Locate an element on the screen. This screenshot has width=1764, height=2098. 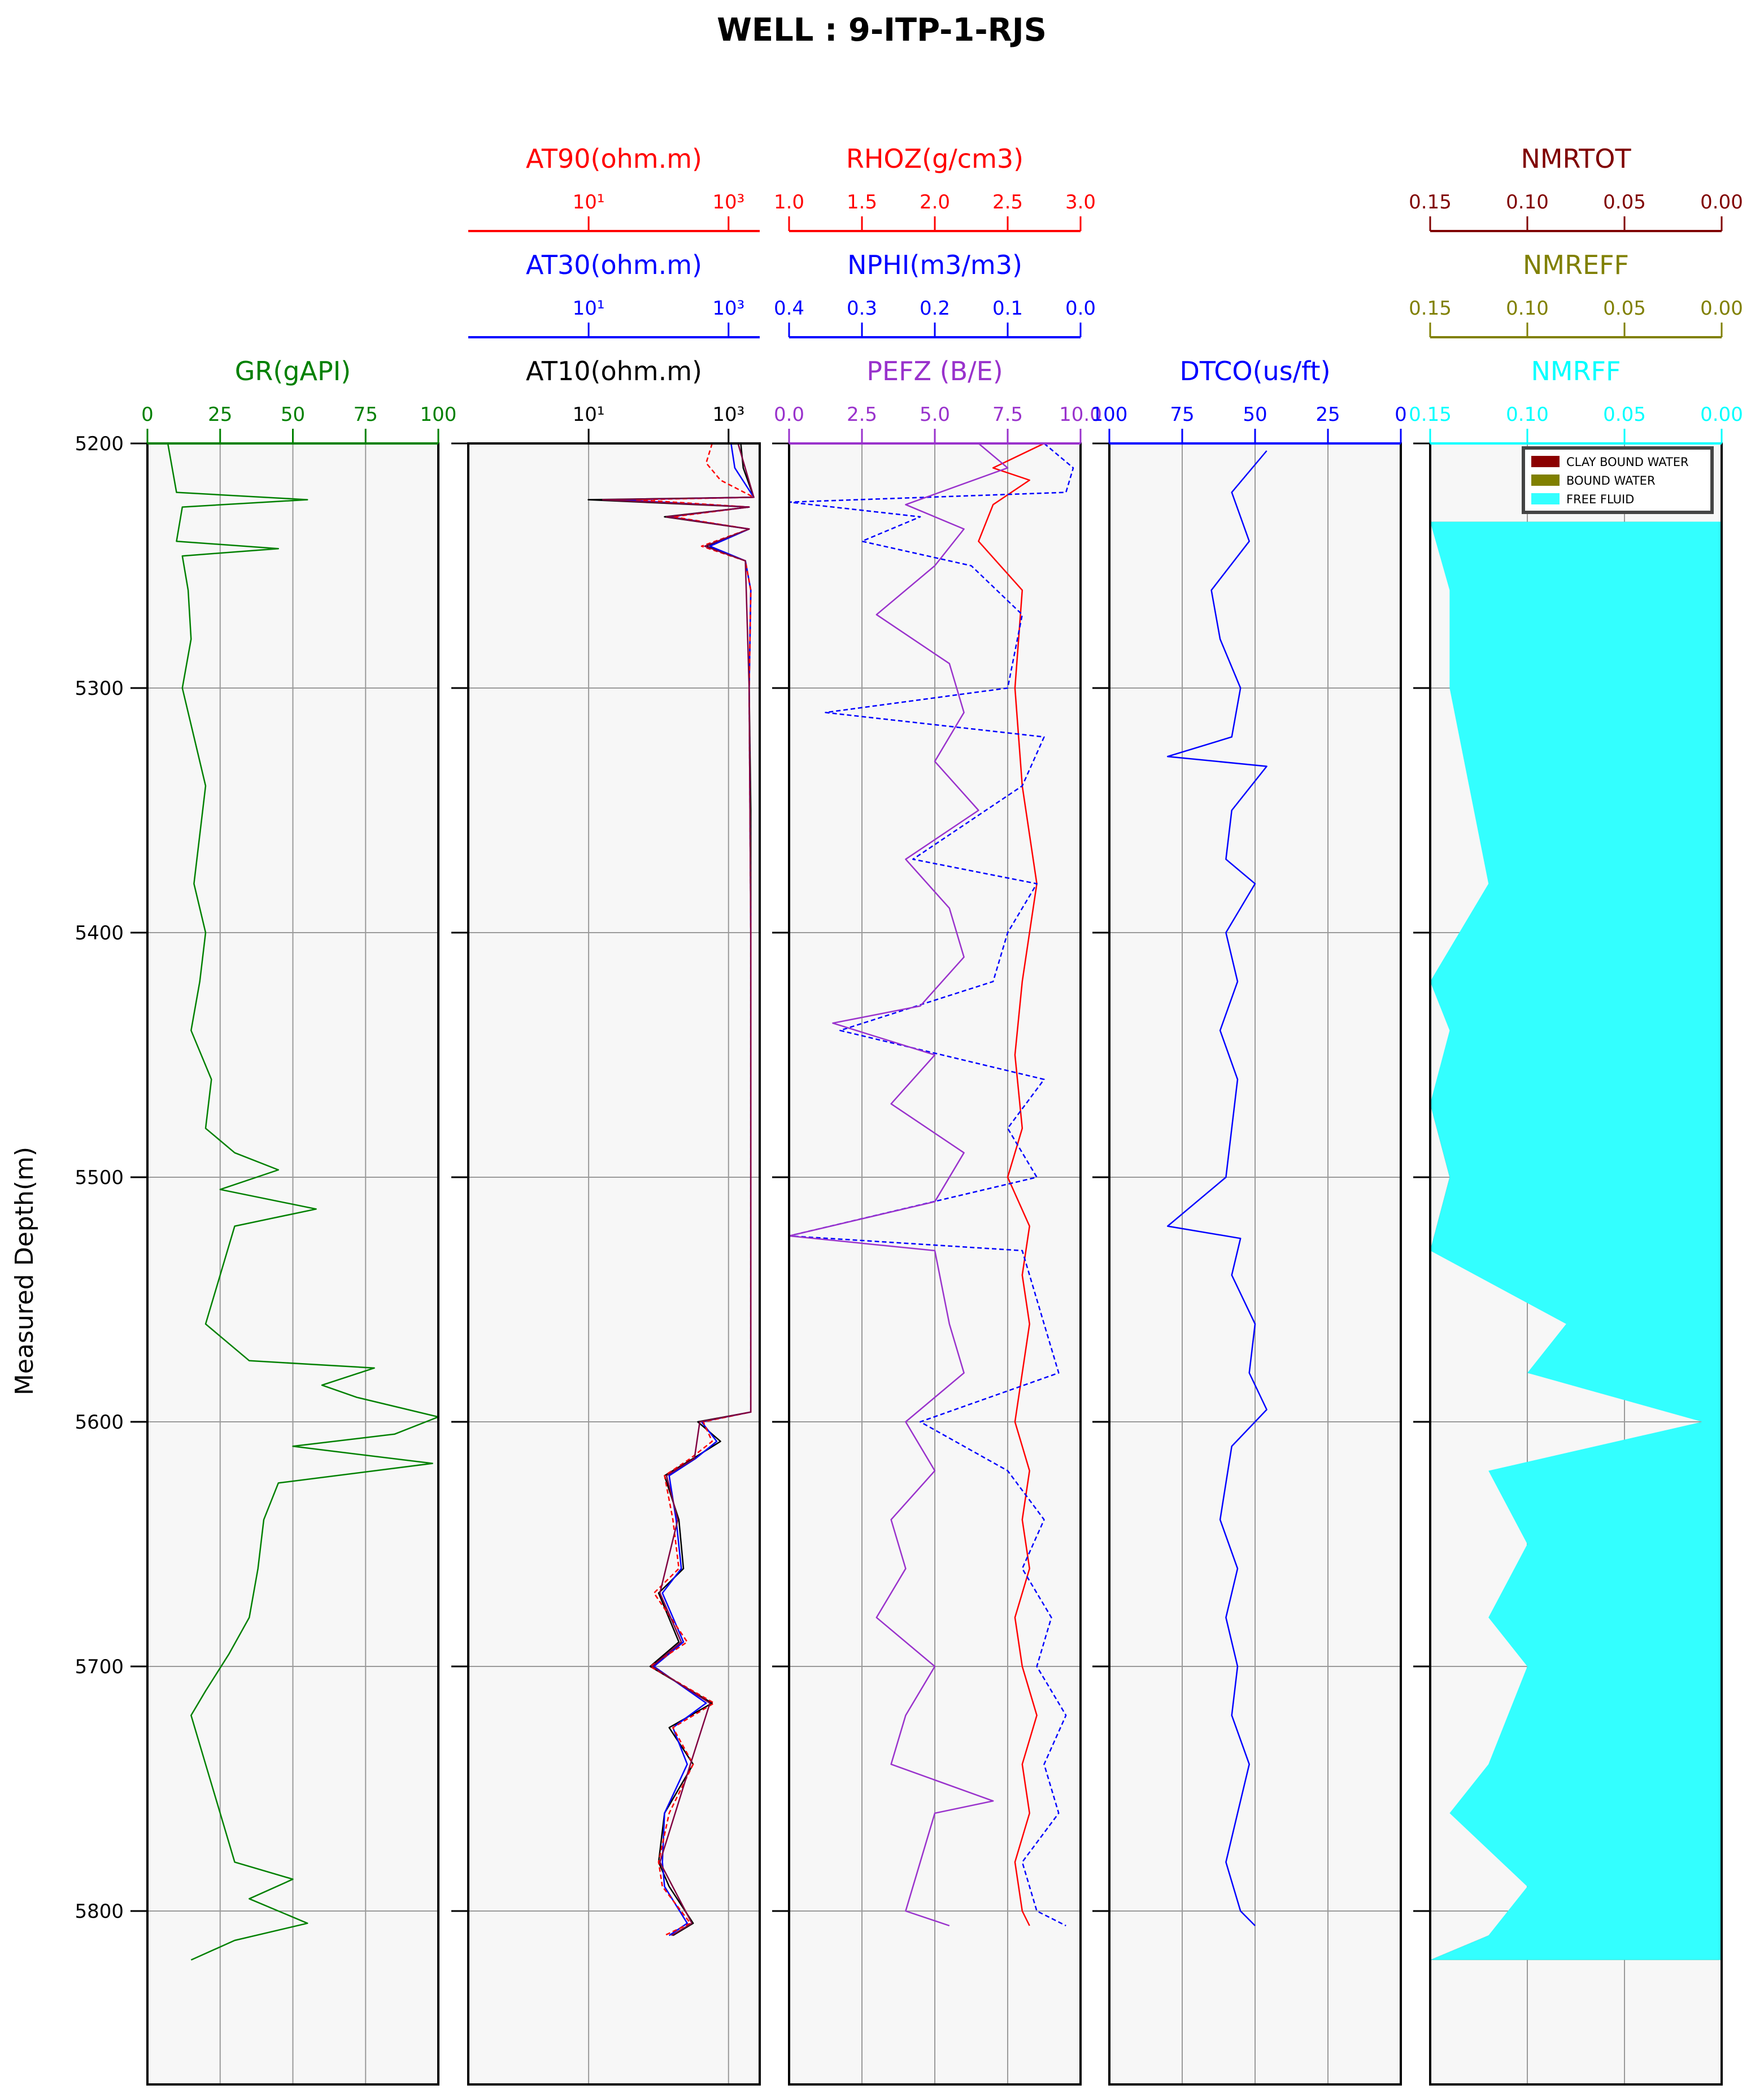
header-nmrff: 0.15 0.10 0.05 0.00 NMRFF is located at coordinates (1576, 400).